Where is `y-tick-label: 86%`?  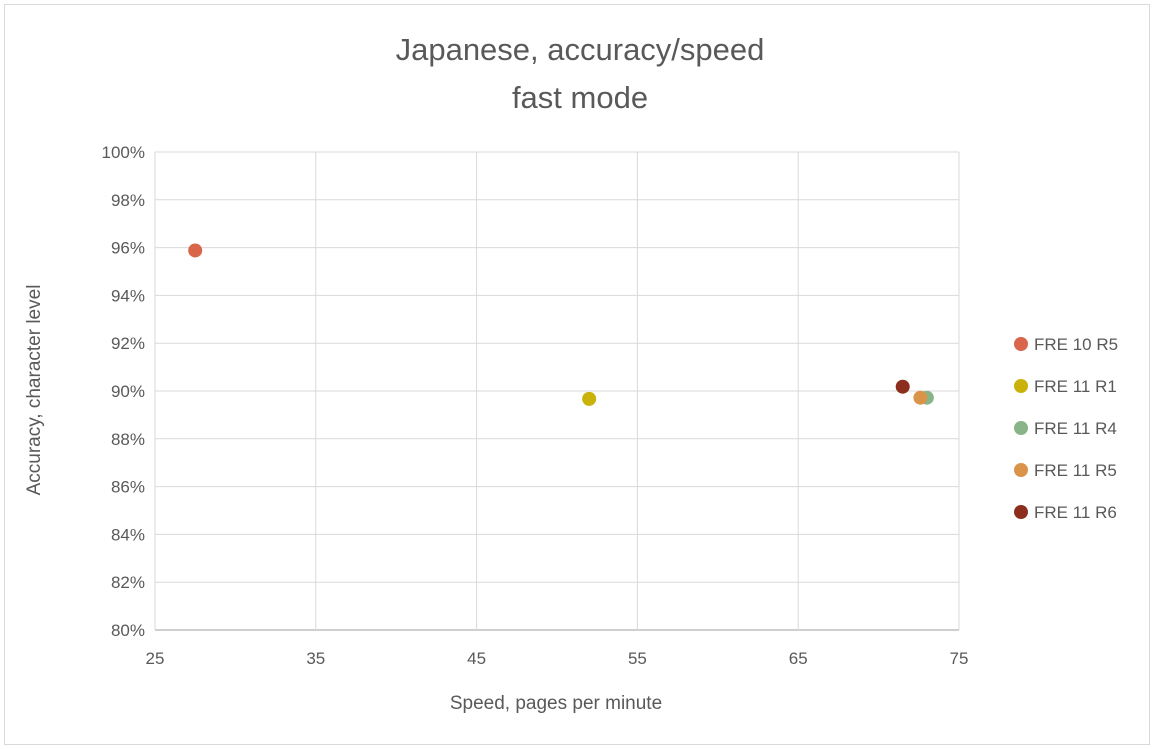 y-tick-label: 86% is located at coordinates (128, 487).